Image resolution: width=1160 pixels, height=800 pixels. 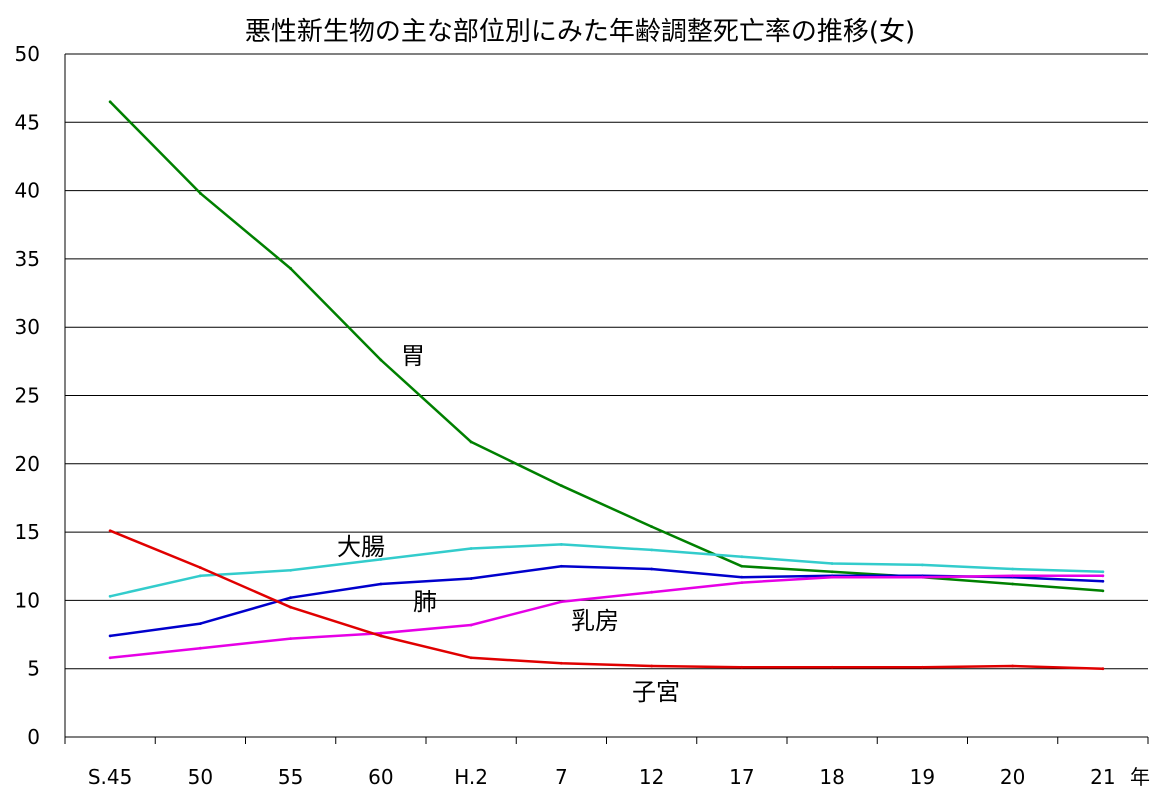 I want to click on series-label: 肺, so click(x=425, y=602).